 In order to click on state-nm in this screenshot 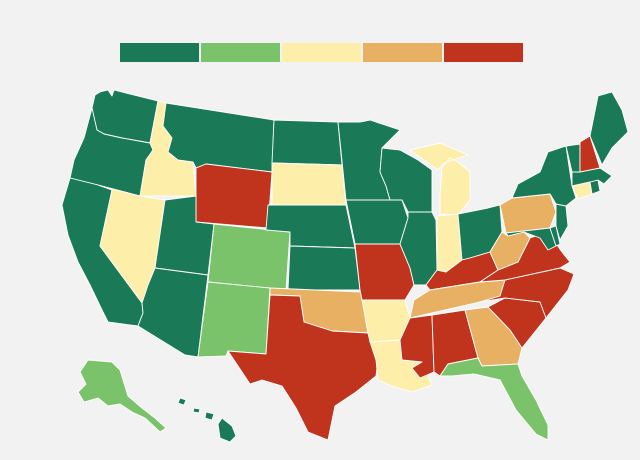, I will do `click(234, 319)`.